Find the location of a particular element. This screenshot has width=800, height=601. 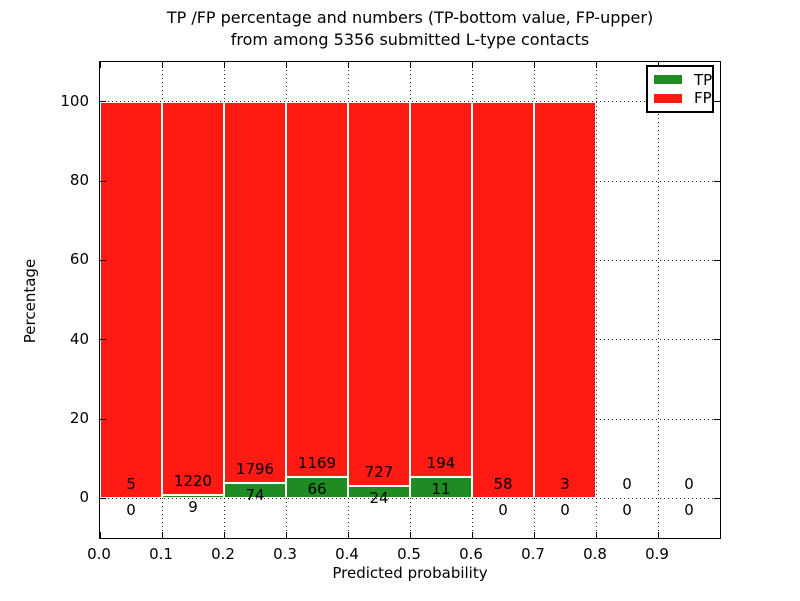

x-tick-label: 0.7 is located at coordinates (533, 554).